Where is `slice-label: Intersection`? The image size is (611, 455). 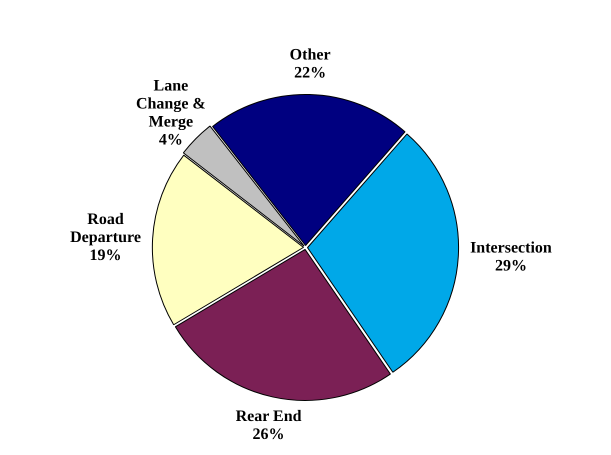
slice-label: Intersection is located at coordinates (511, 247).